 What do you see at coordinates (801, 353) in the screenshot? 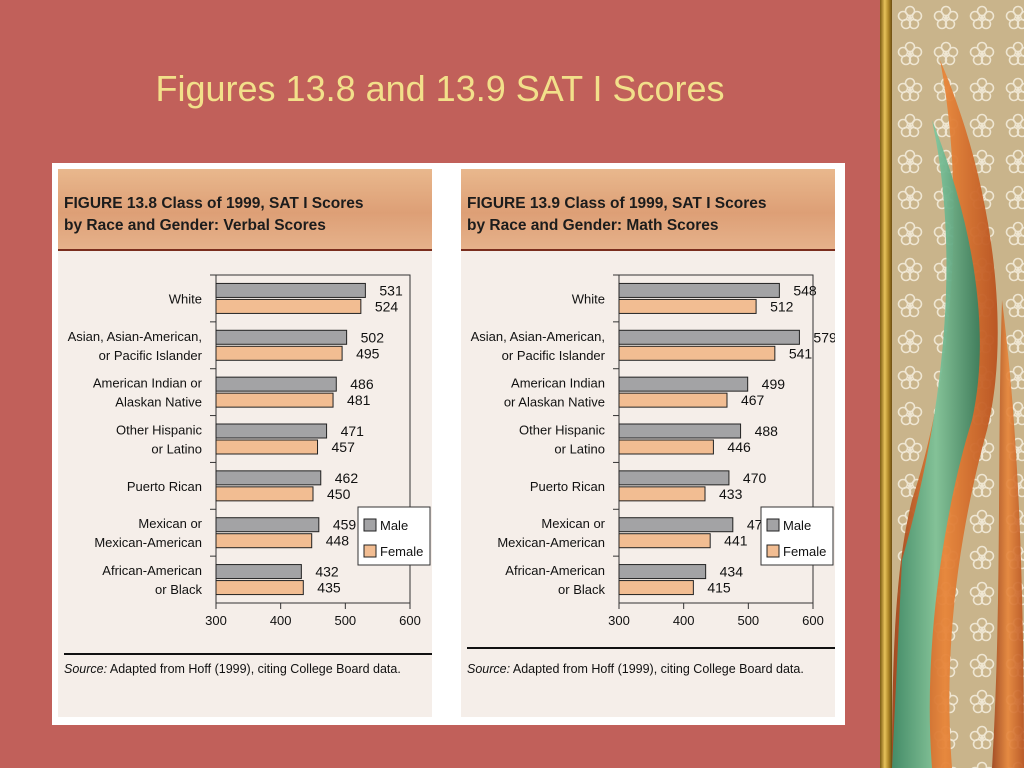
I see `bar-value-label: 541` at bounding box center [801, 353].